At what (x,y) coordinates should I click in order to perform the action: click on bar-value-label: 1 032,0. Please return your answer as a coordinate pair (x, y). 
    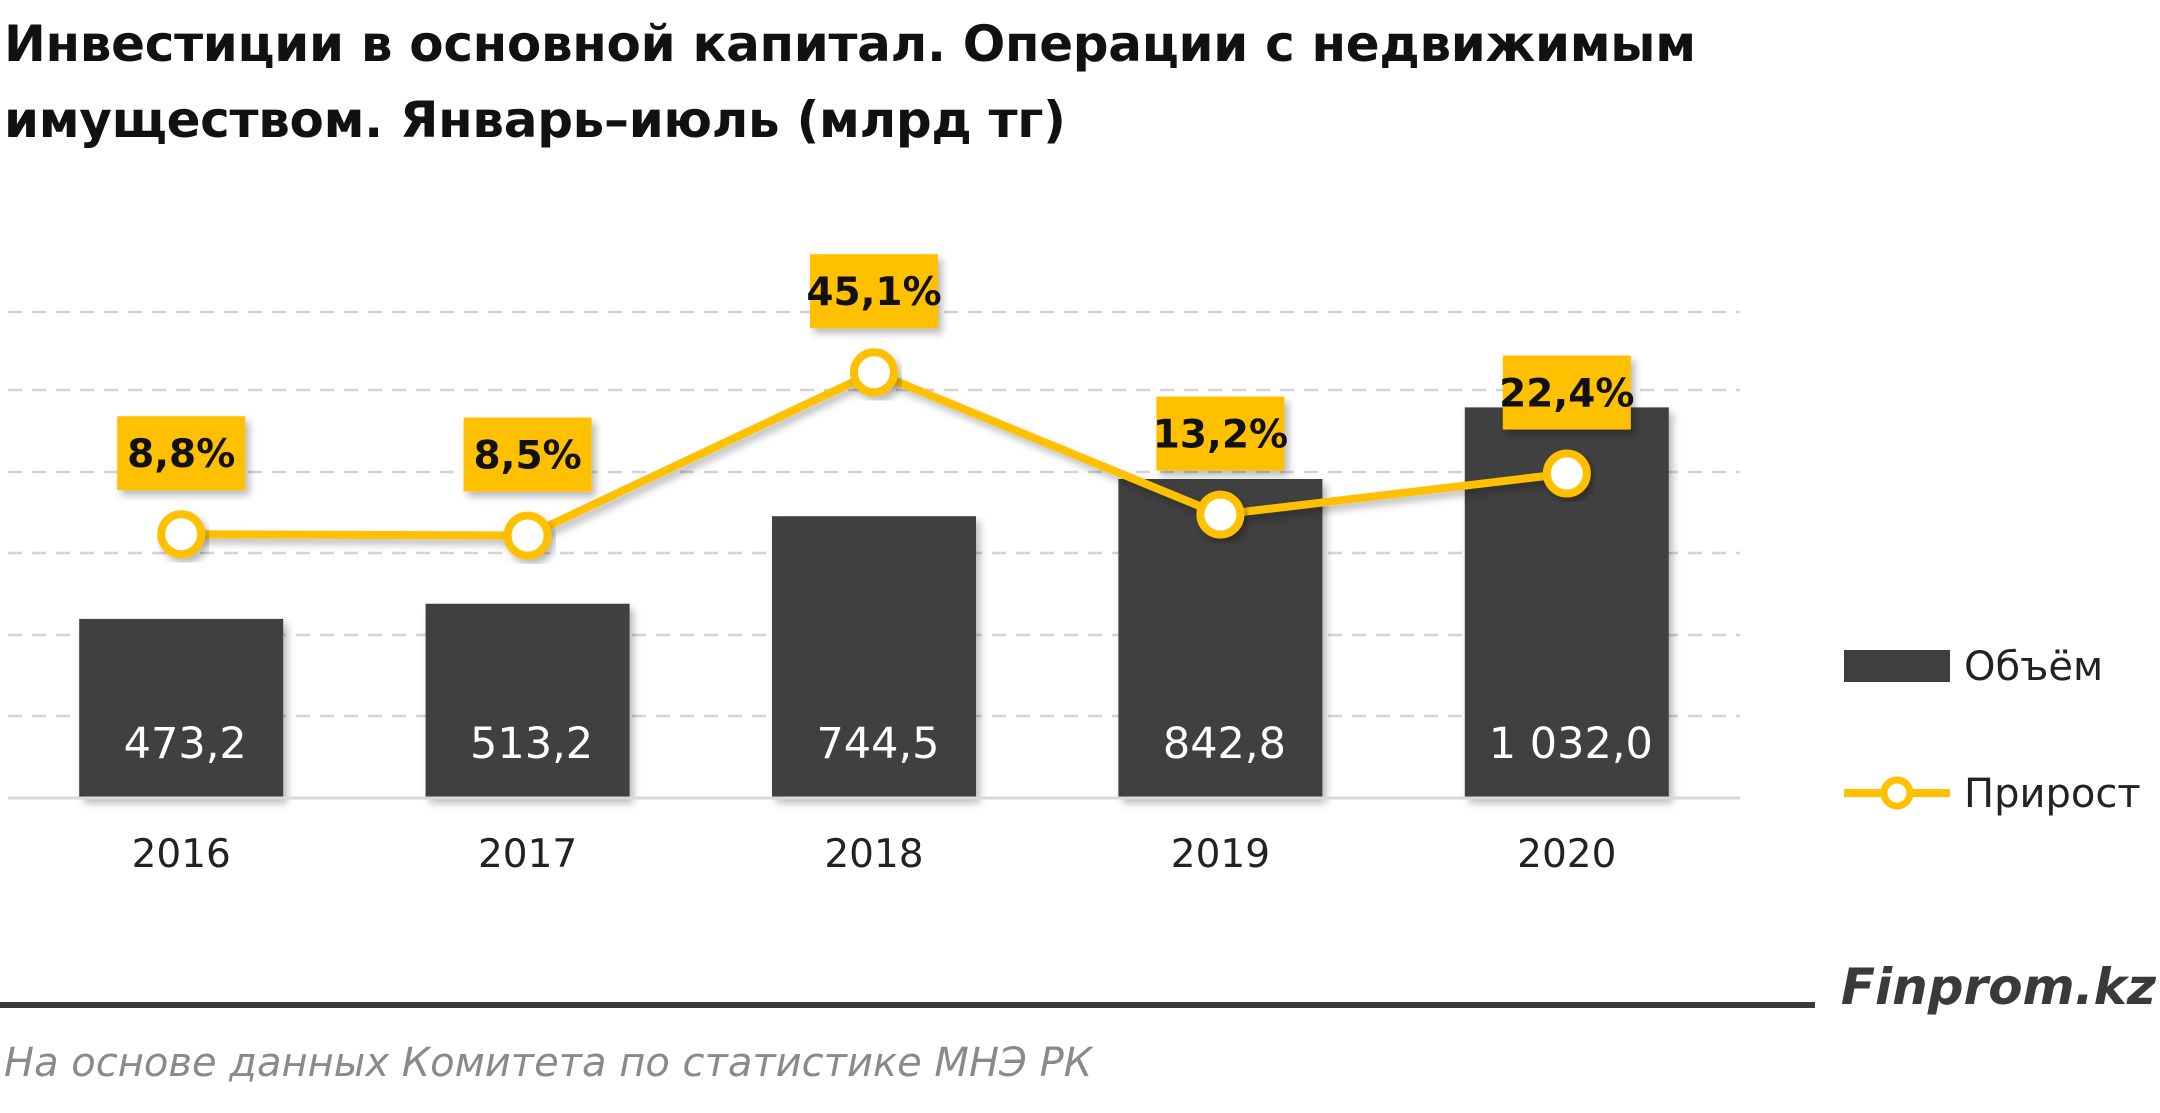
    Looking at the image, I should click on (1571, 744).